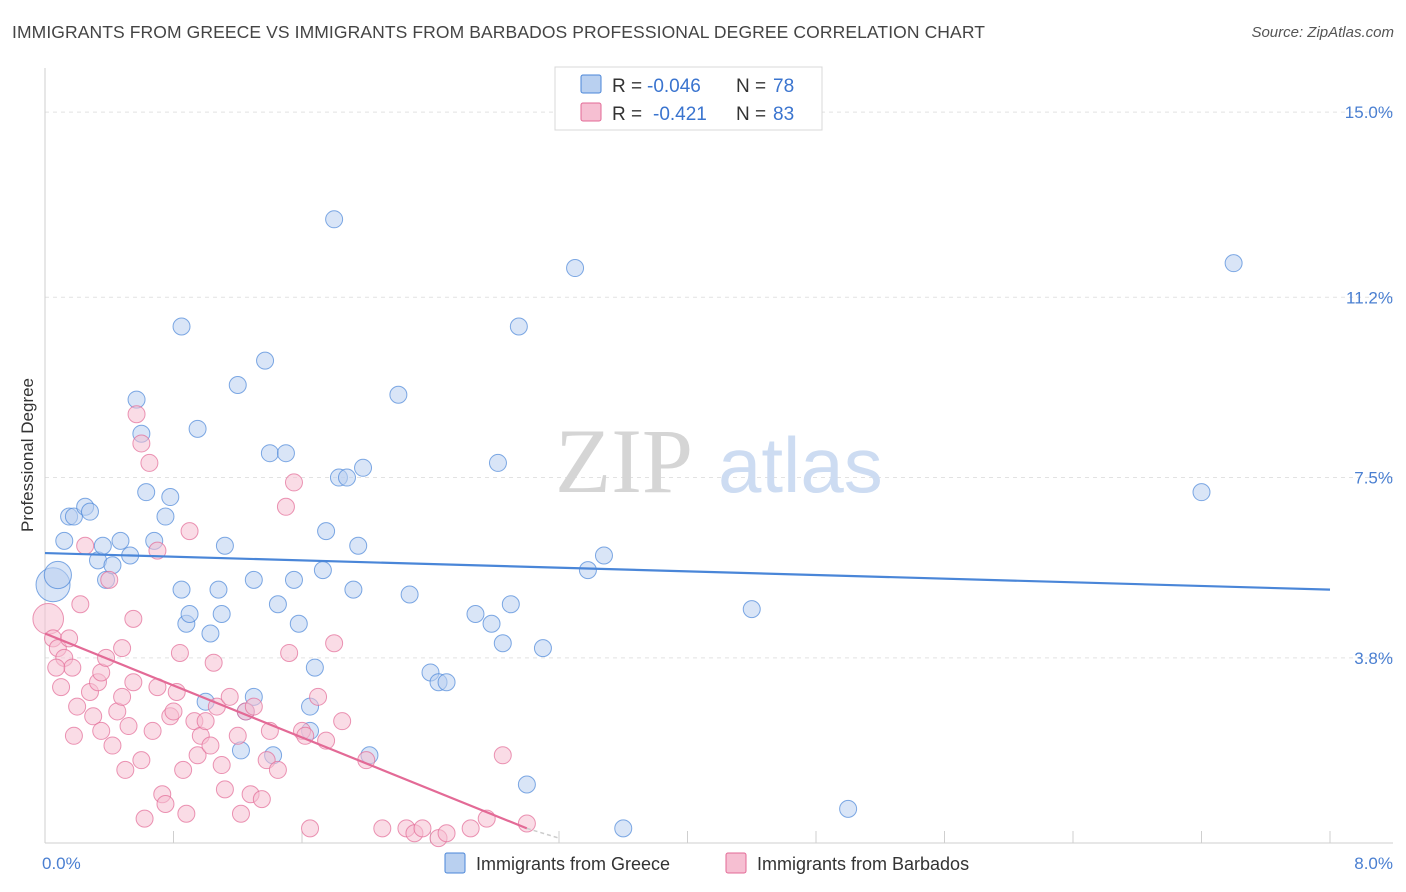 The image size is (1406, 892). What do you see at coordinates (61, 863) in the screenshot?
I see `x-tick-label-0: 0.0%` at bounding box center [61, 863].